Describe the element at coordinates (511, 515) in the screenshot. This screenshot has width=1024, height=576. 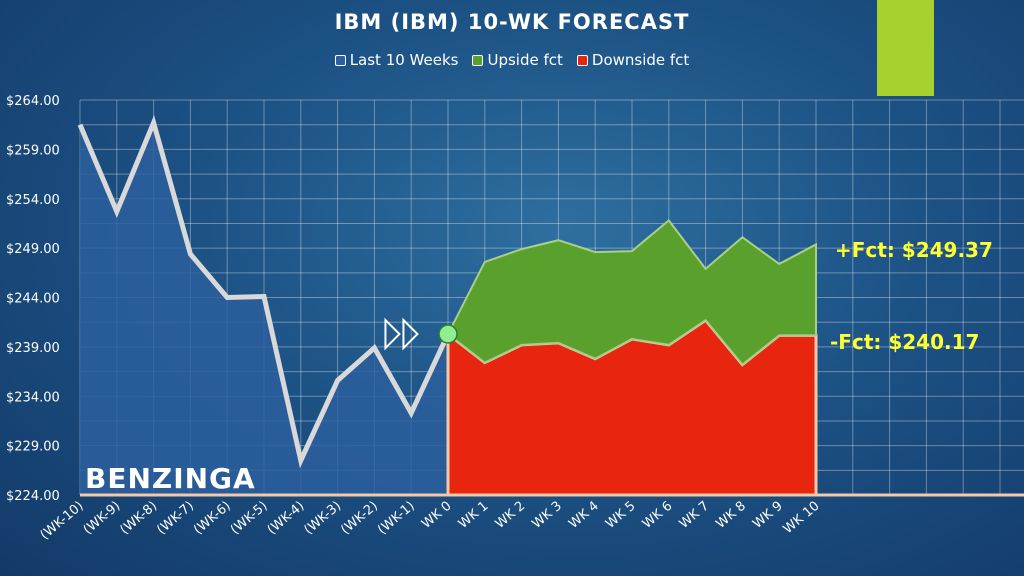
I see `x-tick-label: WK 2` at that location.